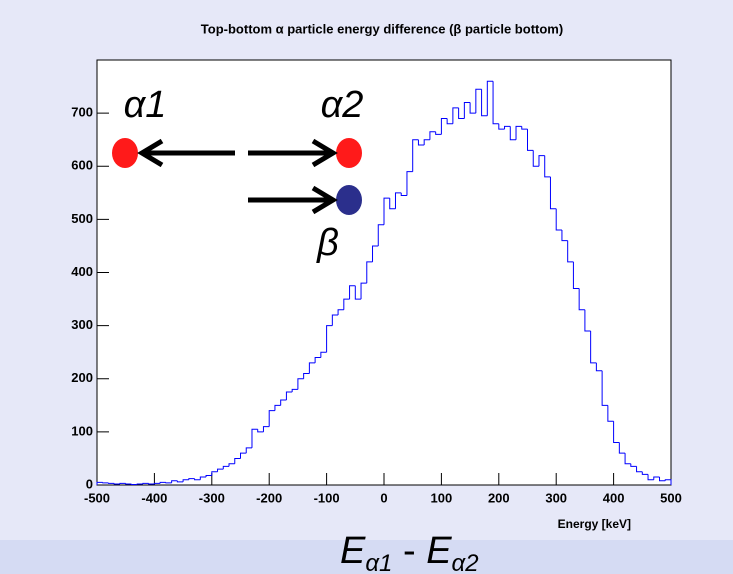 This screenshot has height=574, width=733. I want to click on formula-part: α1, so click(378, 562).